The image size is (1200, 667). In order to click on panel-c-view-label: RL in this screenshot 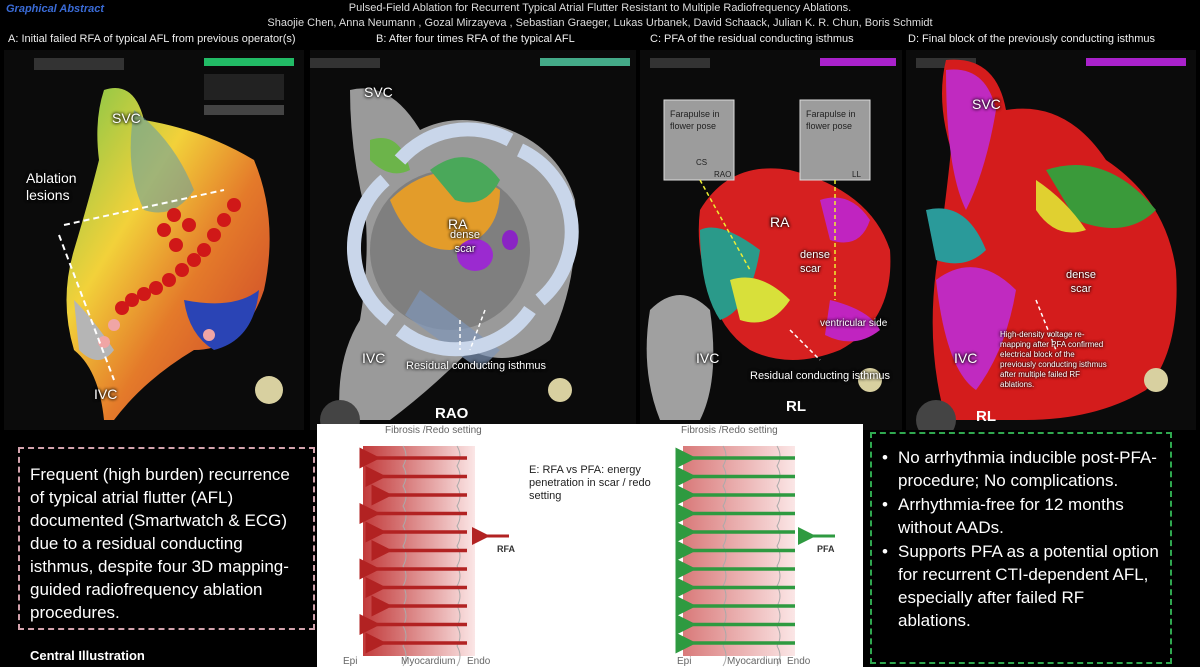, I will do `click(796, 406)`.